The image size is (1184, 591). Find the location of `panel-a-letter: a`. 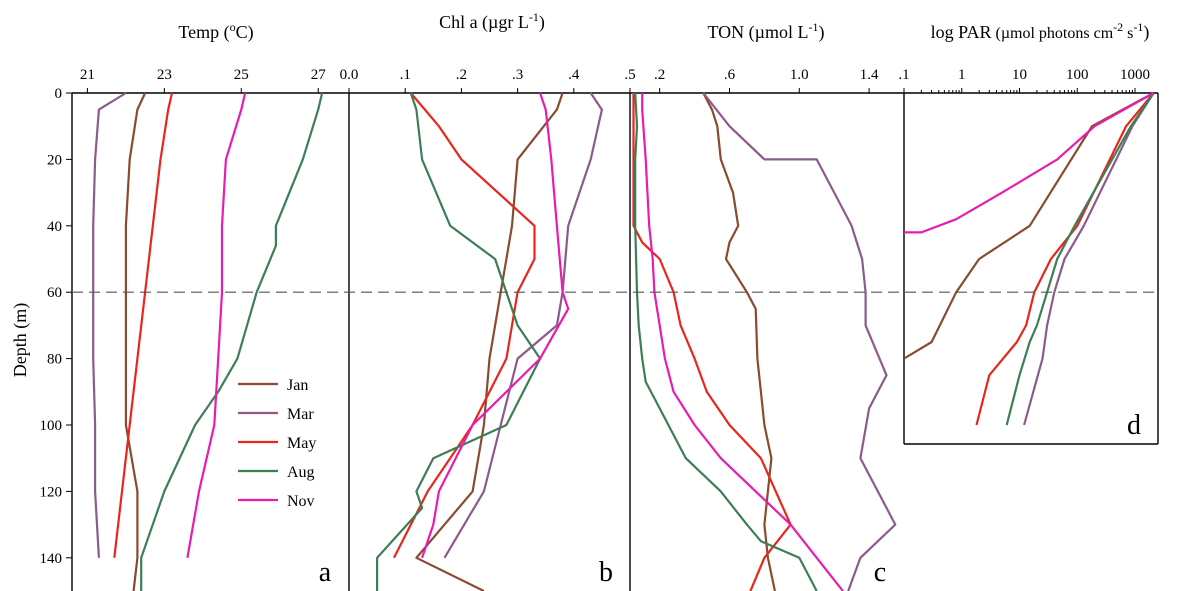

panel-a-letter: a is located at coordinates (325, 572).